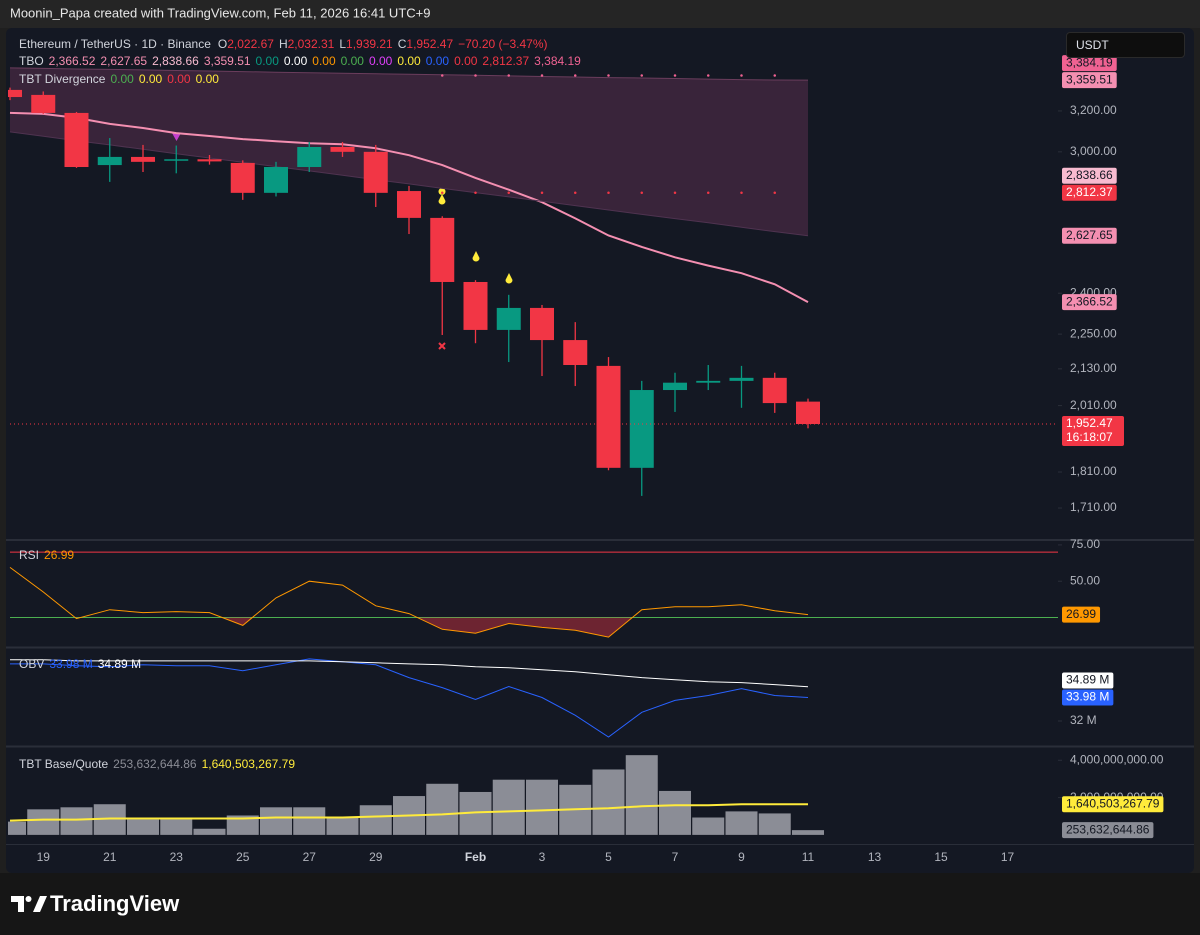 Image resolution: width=1200 pixels, height=935 pixels. What do you see at coordinates (1117, 759) in the screenshot?
I see `y-tick-label: 4,000,000,000.00` at bounding box center [1117, 759].